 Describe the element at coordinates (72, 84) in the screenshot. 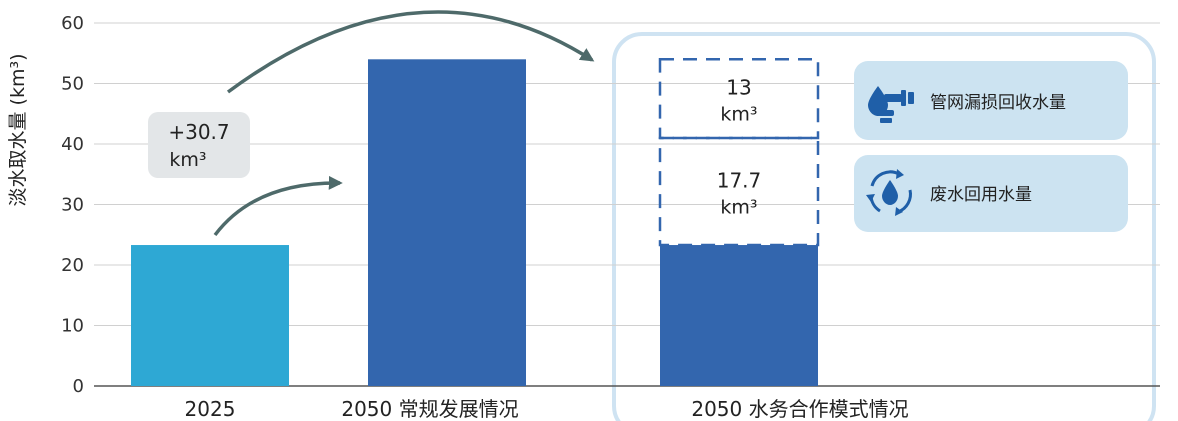

I see `y-tick-label: 50` at that location.